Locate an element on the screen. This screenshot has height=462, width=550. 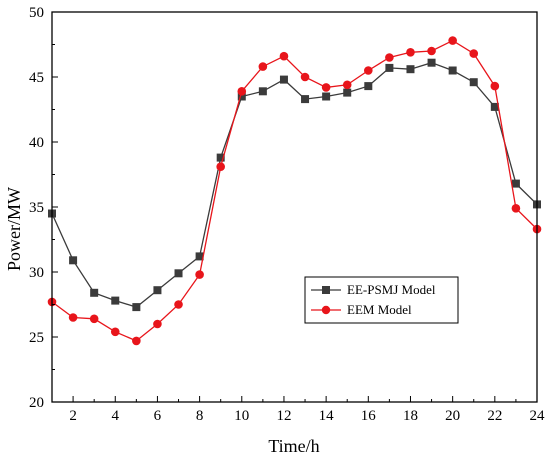
y-tick-label: 35 is located at coordinates (36, 208).